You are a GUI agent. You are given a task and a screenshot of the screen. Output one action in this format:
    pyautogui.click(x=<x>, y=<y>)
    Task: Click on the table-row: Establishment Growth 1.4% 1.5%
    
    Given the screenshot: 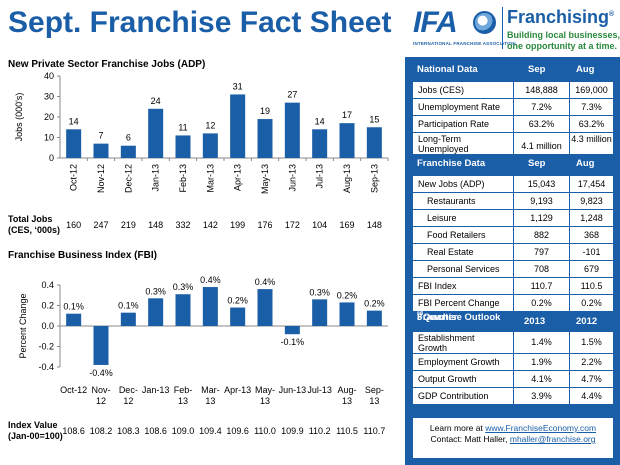 What is the action you would take?
    pyautogui.click(x=513, y=343)
    